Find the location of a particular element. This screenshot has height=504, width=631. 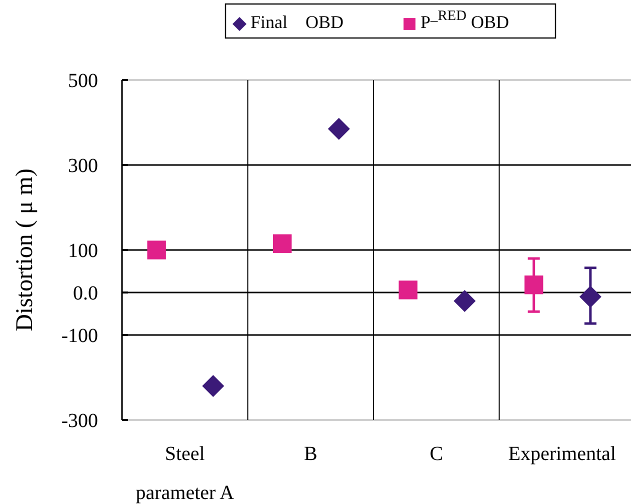

x-tick-label: B is located at coordinates (311, 454).